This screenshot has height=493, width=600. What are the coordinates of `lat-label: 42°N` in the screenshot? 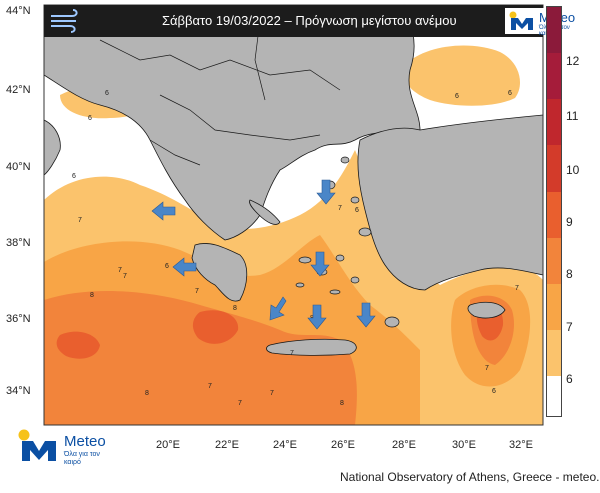 It's located at (18, 90).